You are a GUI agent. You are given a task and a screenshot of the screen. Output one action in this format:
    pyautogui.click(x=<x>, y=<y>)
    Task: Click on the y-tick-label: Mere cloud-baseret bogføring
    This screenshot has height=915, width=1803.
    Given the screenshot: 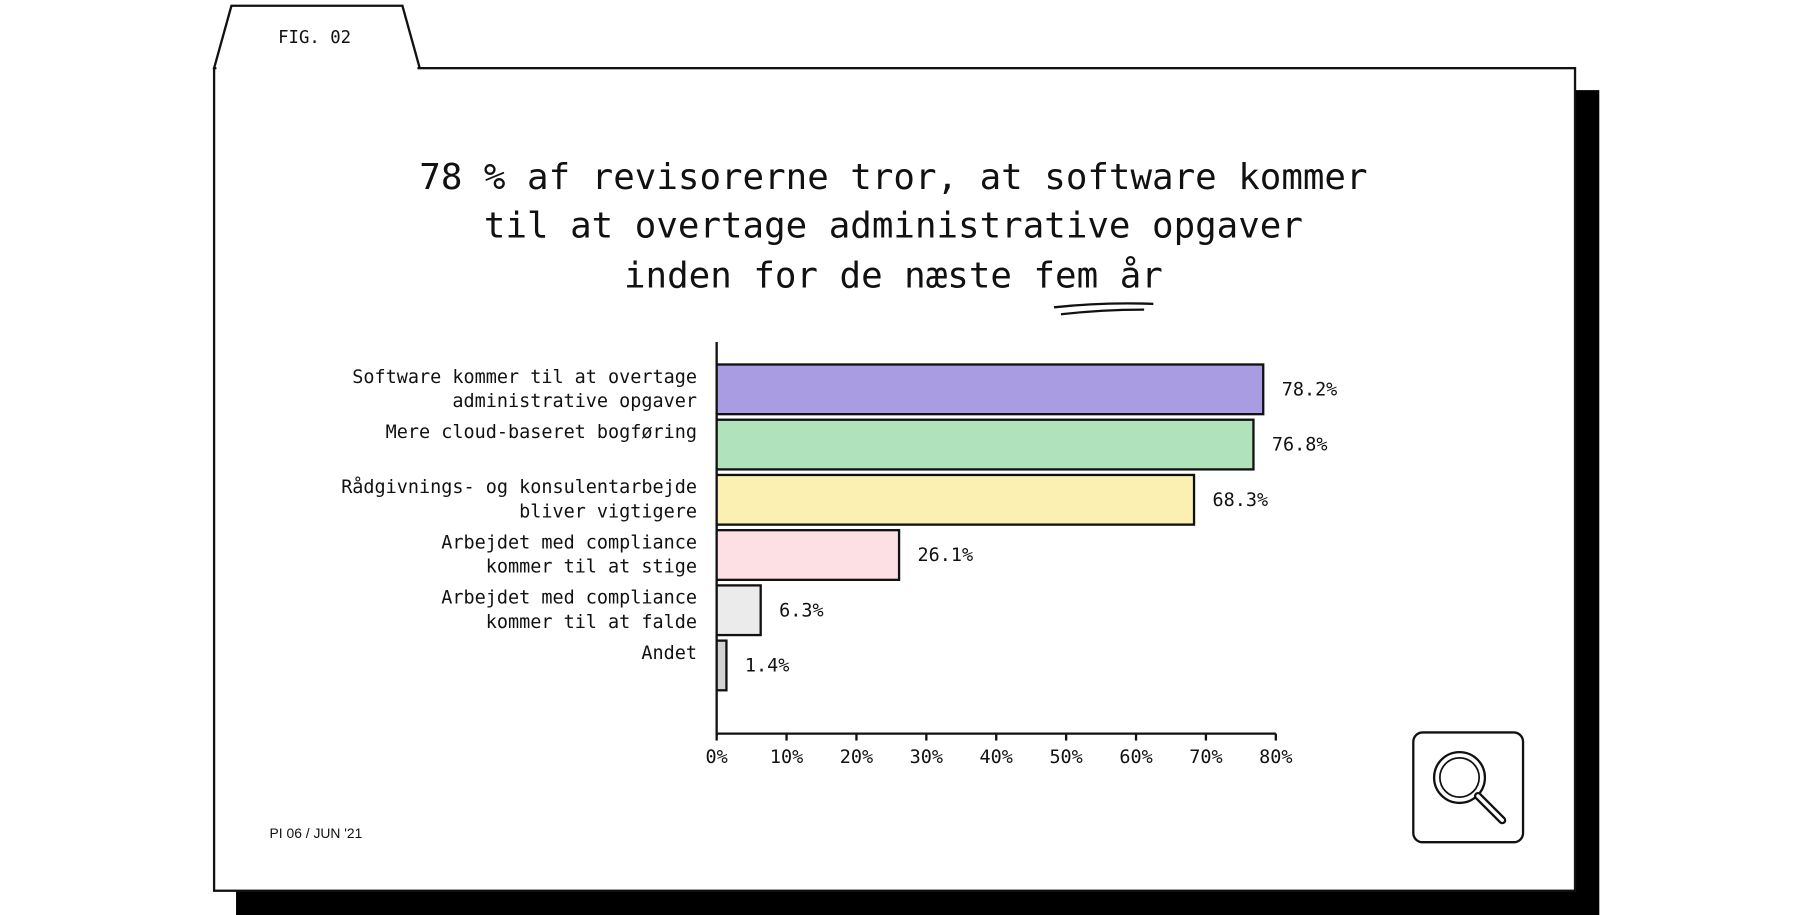 What is the action you would take?
    pyautogui.click(x=541, y=432)
    